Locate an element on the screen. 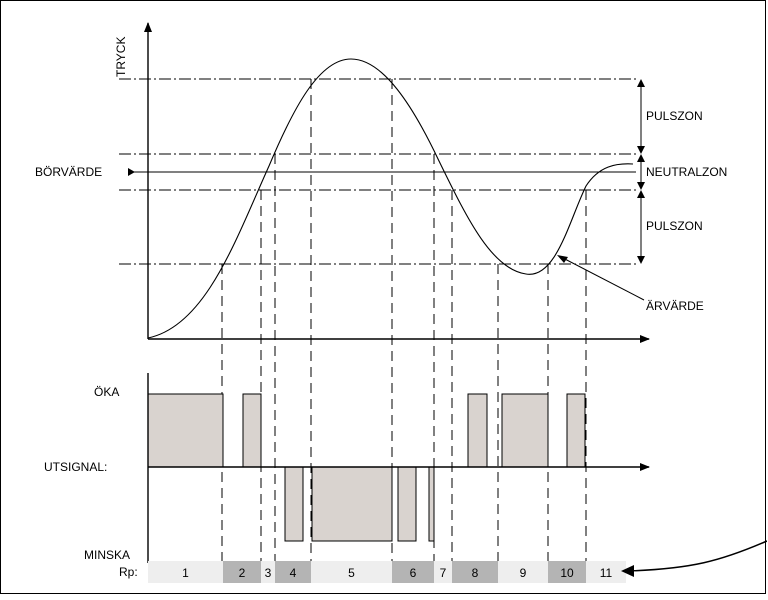 This screenshot has width=768, height=600. rp-label: Rp: is located at coordinates (128, 572).